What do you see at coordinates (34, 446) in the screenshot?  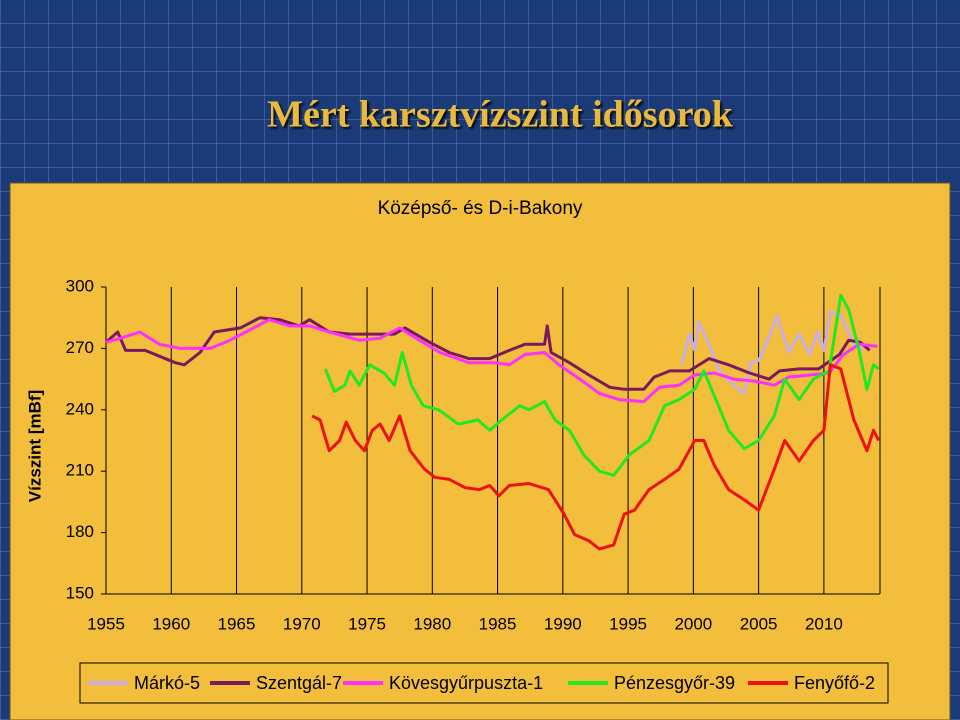 I see `y-axis-label: Vízszint [mBf]` at bounding box center [34, 446].